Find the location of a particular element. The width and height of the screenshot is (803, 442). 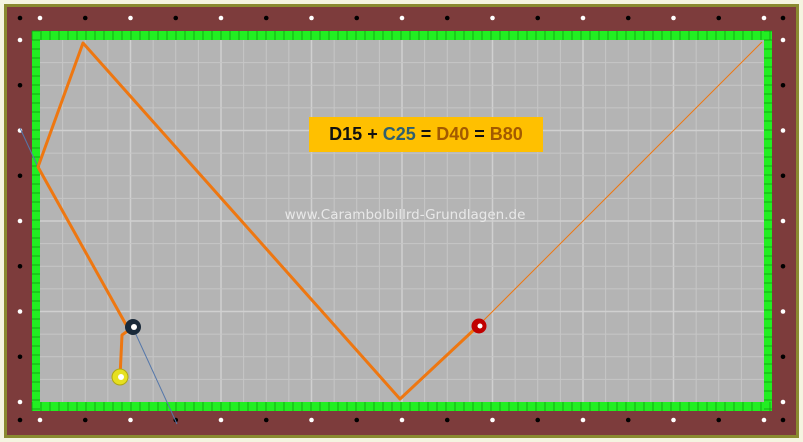

red-ball is located at coordinates (479, 326).